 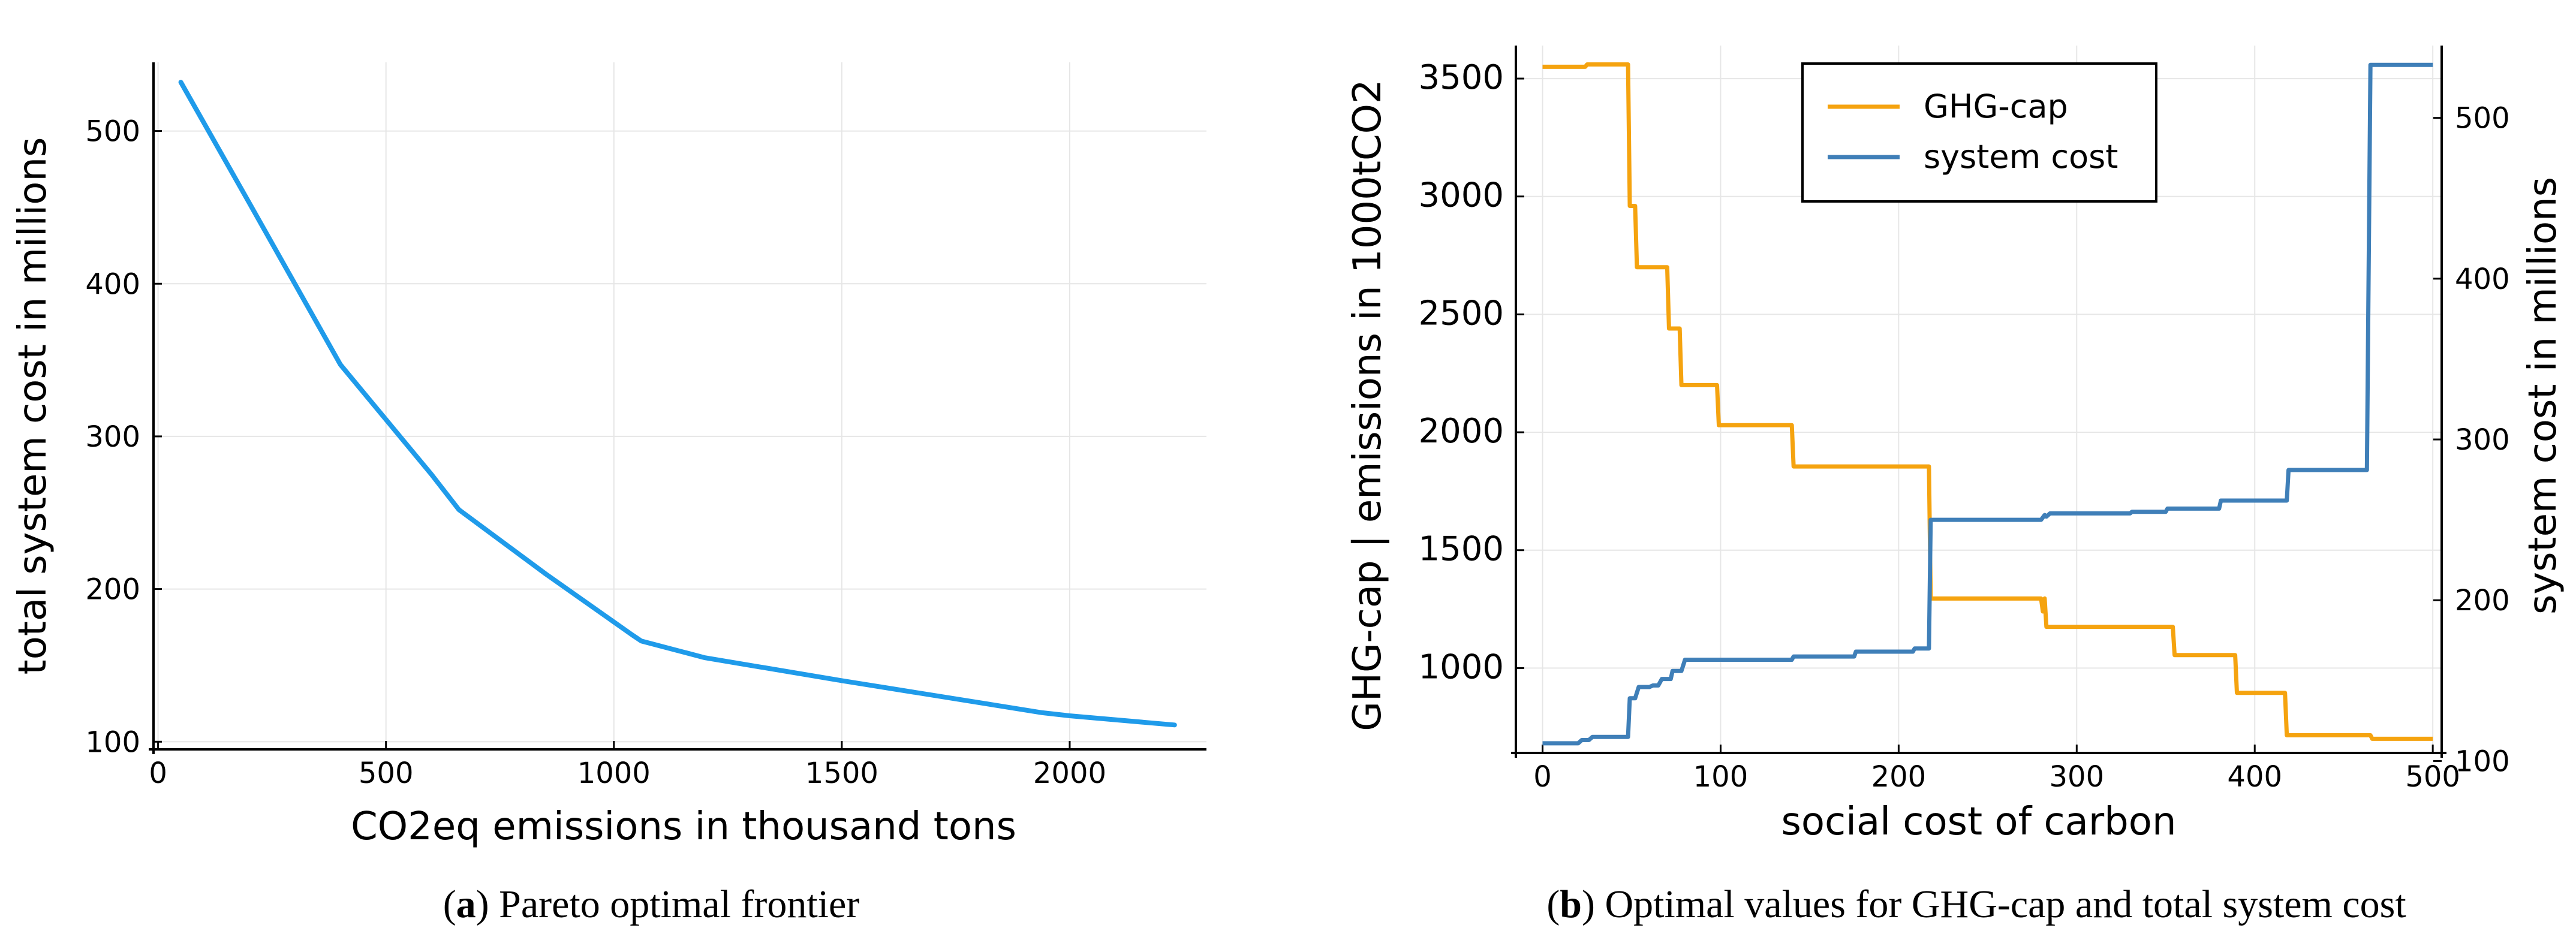 What do you see at coordinates (2021, 157) in the screenshot?
I see `legend-label-system-cost: system cost` at bounding box center [2021, 157].